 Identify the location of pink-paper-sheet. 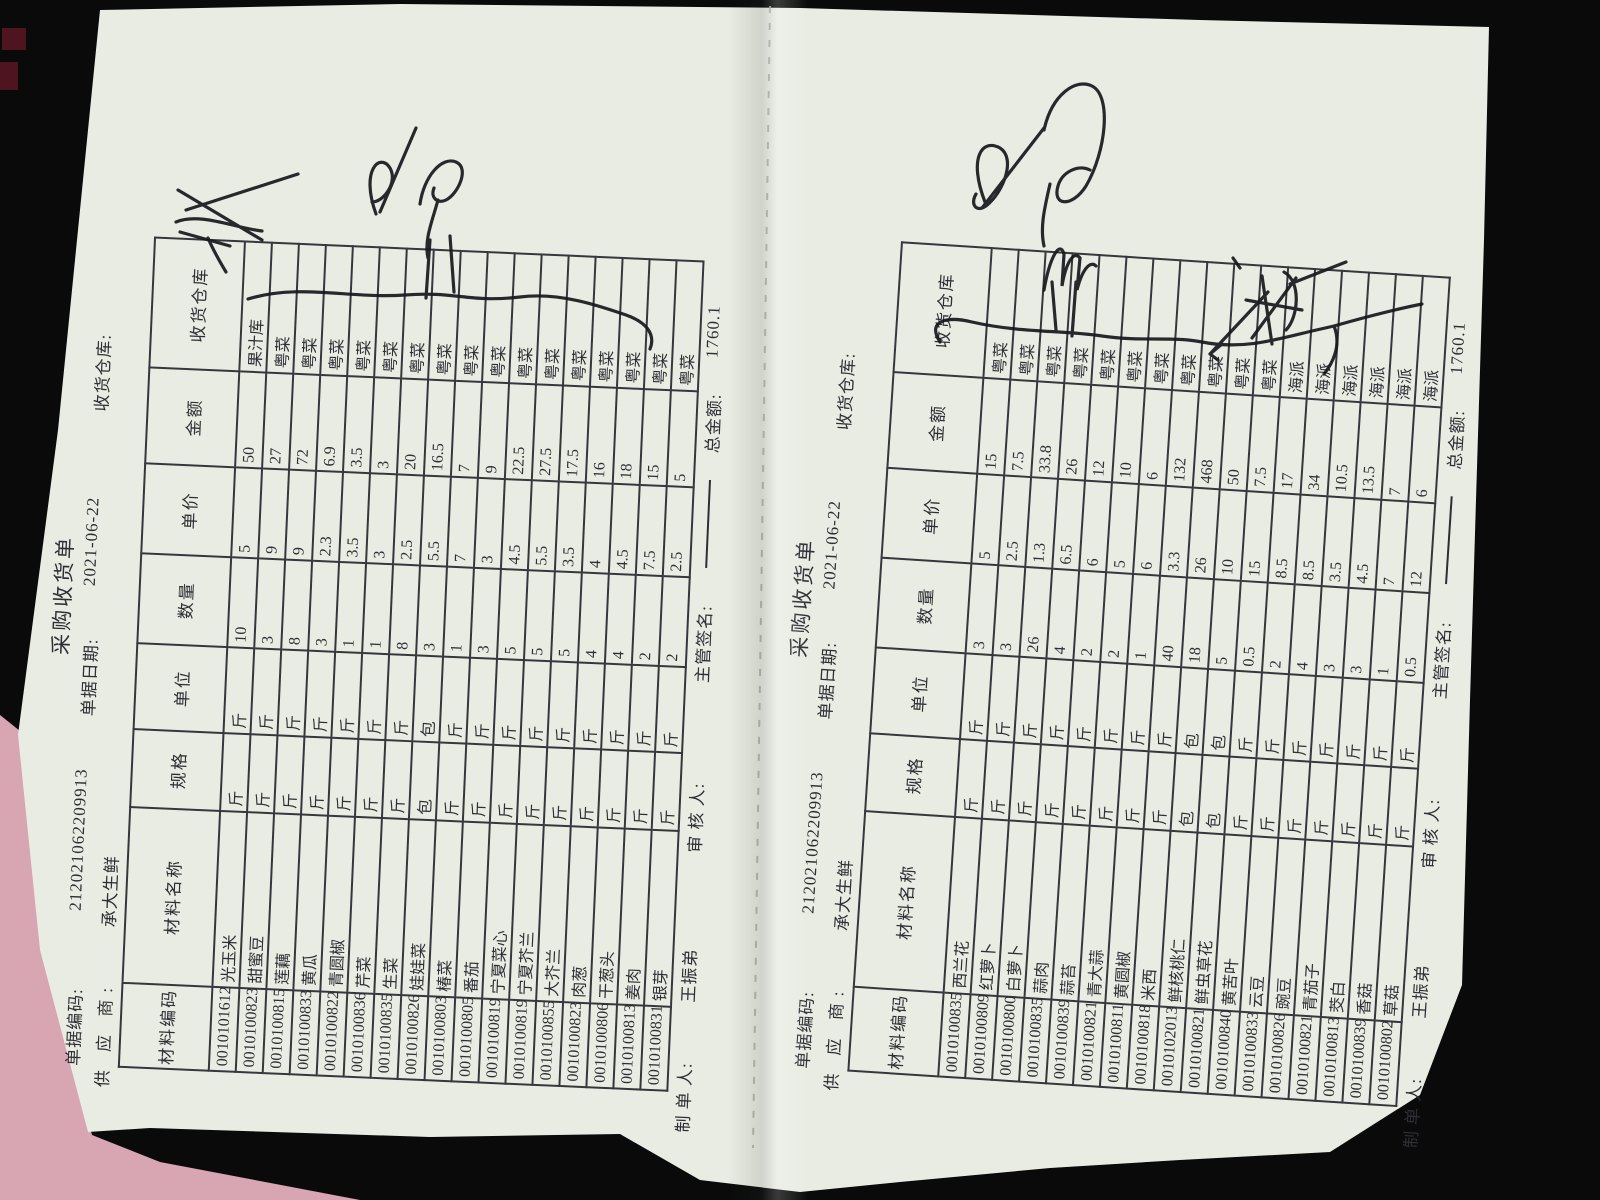
(180, 957).